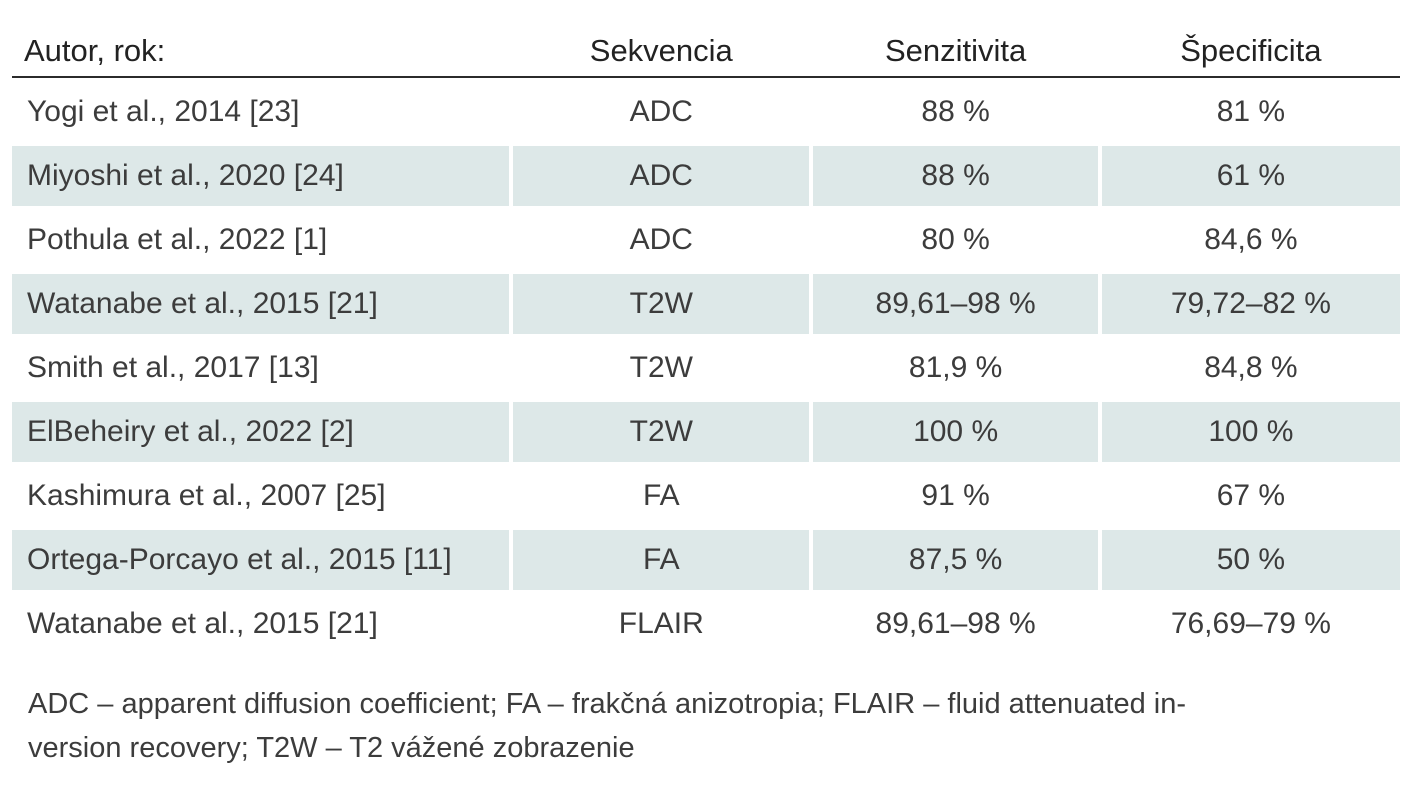  I want to click on cell-sensitivity: 91 %, so click(955, 495).